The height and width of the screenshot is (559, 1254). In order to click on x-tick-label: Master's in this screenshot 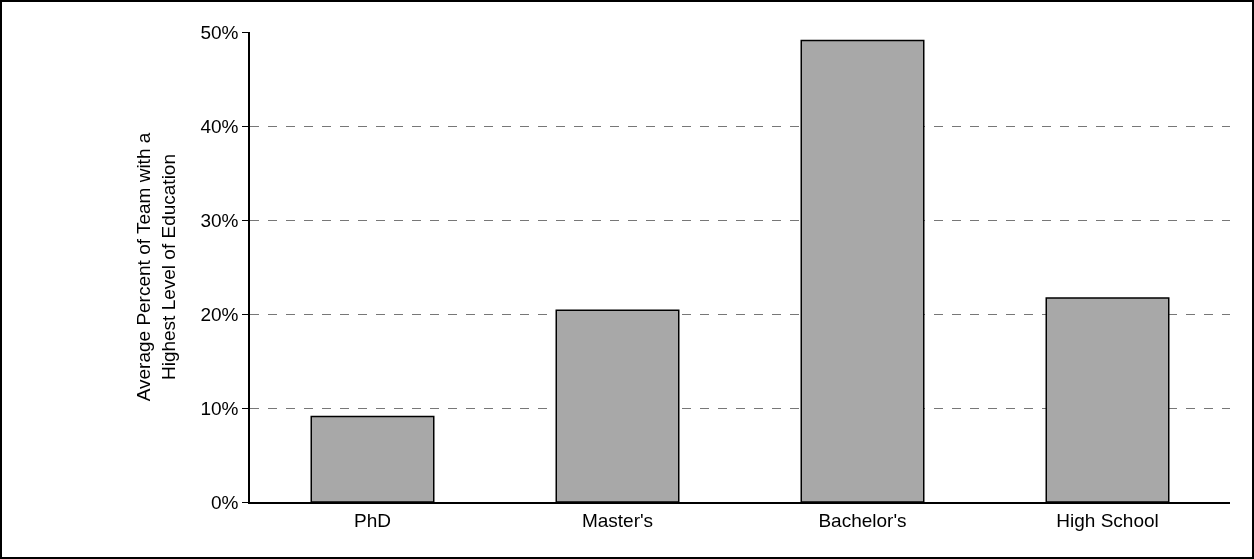, I will do `click(617, 520)`.